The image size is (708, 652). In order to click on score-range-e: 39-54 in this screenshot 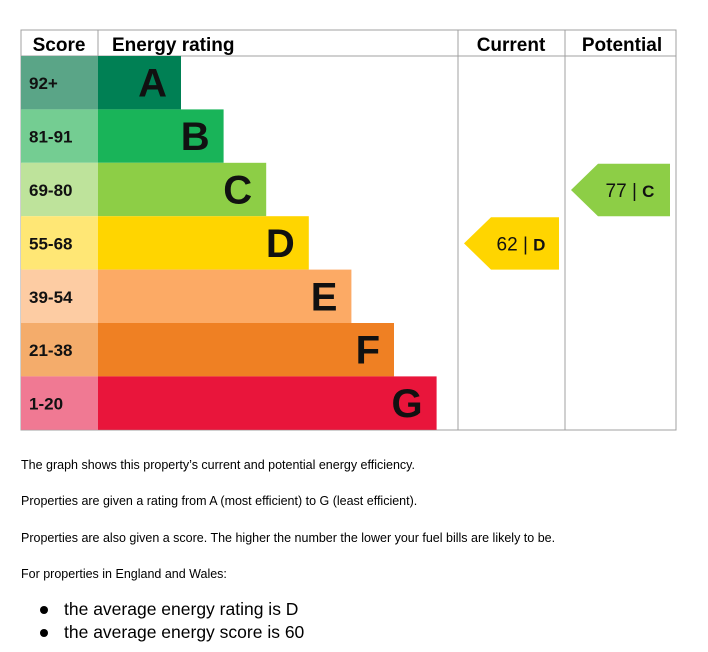, I will do `click(51, 297)`.